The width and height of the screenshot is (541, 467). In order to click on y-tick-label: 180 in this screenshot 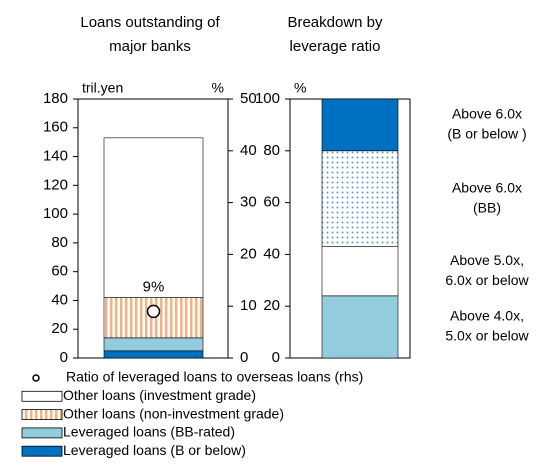, I will do `click(55, 98)`.